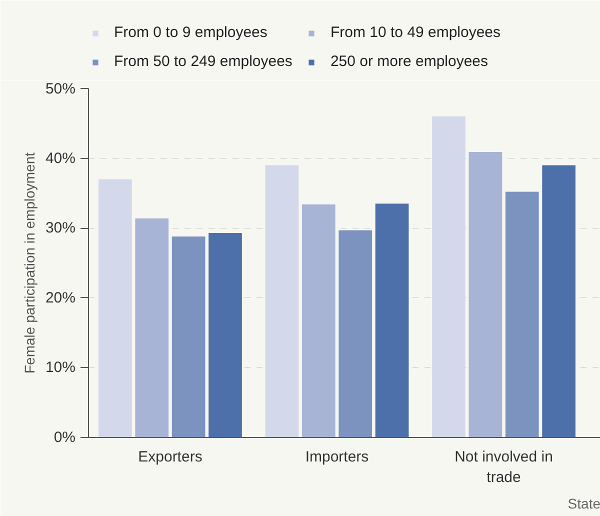  Describe the element at coordinates (60, 297) in the screenshot. I see `y-tick-label: 20%` at that location.